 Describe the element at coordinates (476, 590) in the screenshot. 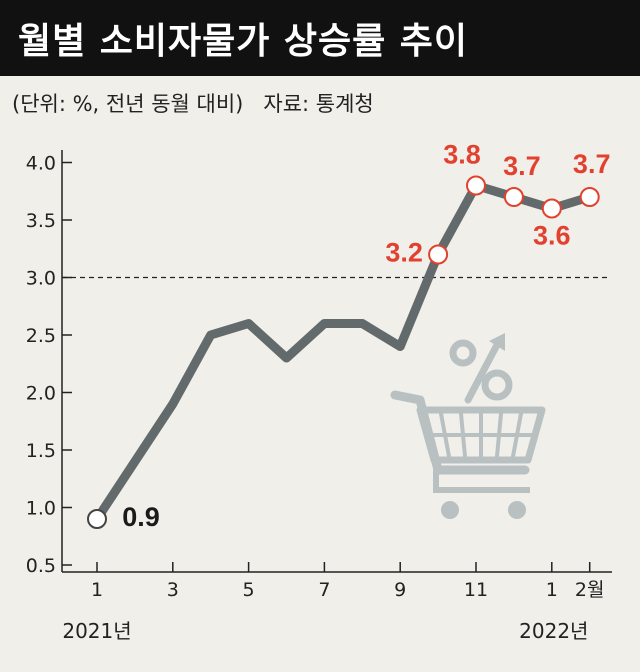

I see `x-tick-label: 11` at that location.